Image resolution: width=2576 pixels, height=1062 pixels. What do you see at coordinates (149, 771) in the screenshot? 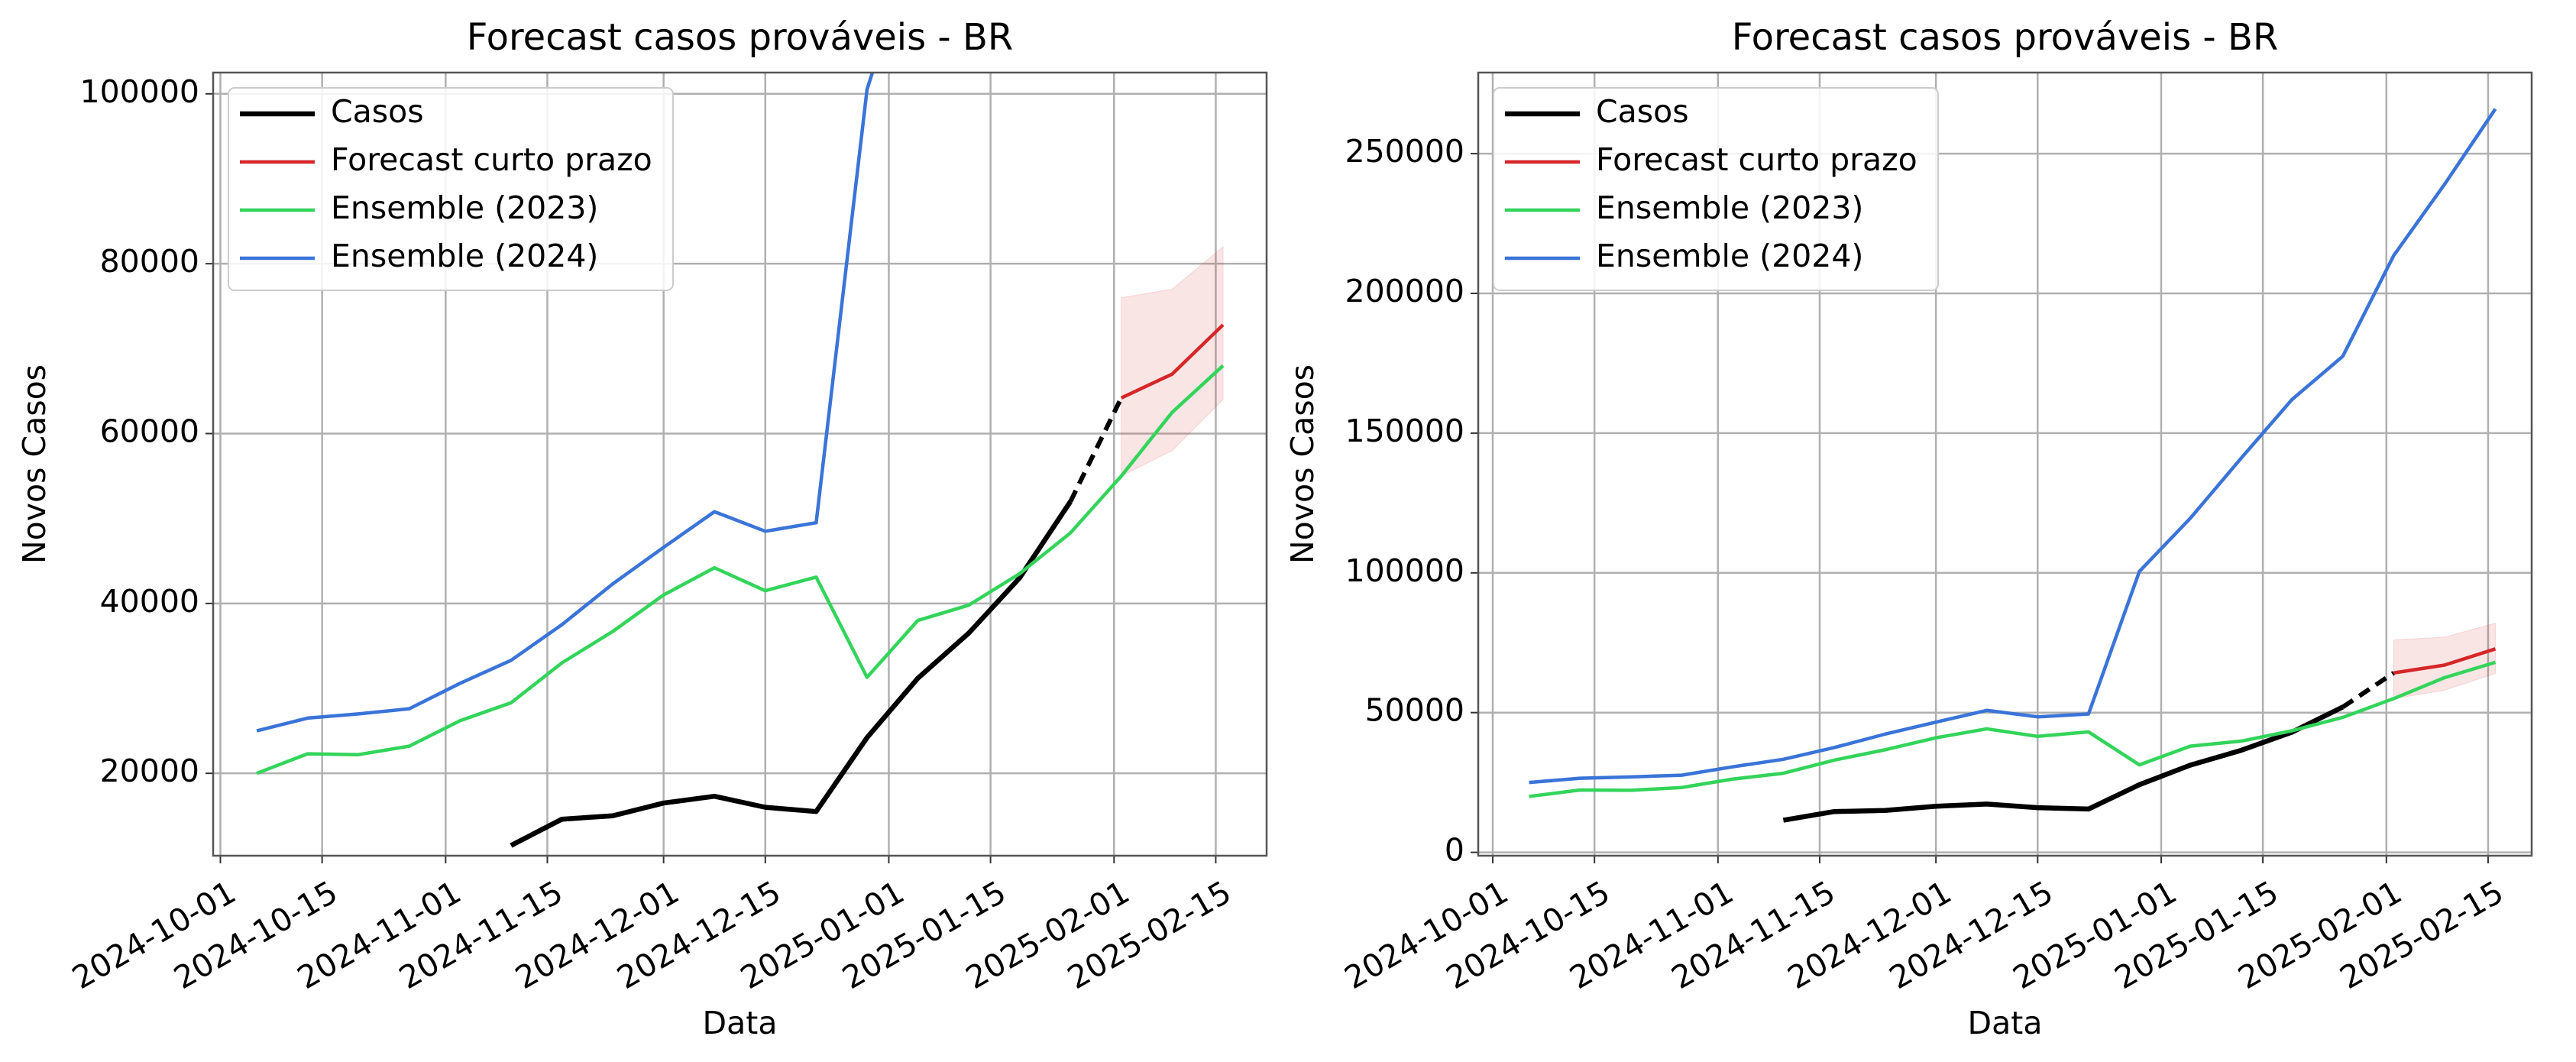
I see `y-tick-label: 20000` at bounding box center [149, 771].